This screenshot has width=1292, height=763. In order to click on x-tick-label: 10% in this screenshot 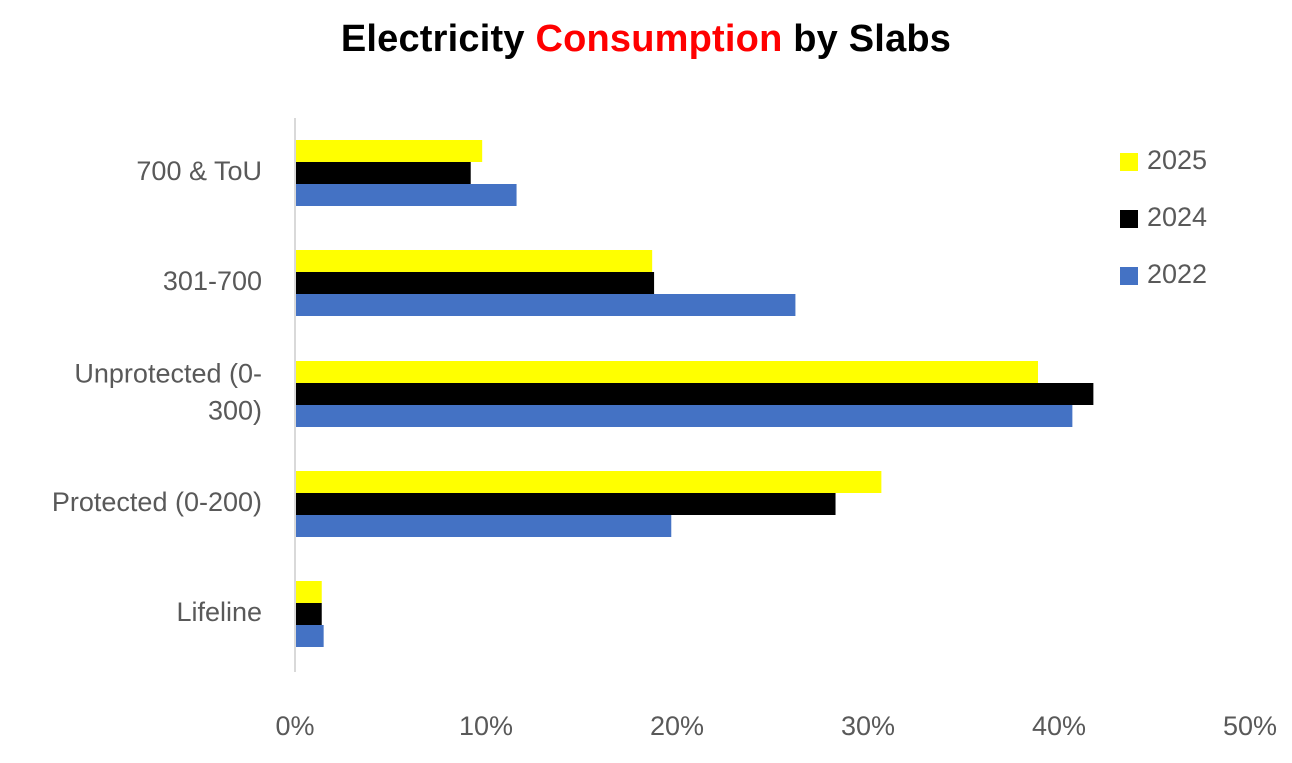, I will do `click(486, 726)`.